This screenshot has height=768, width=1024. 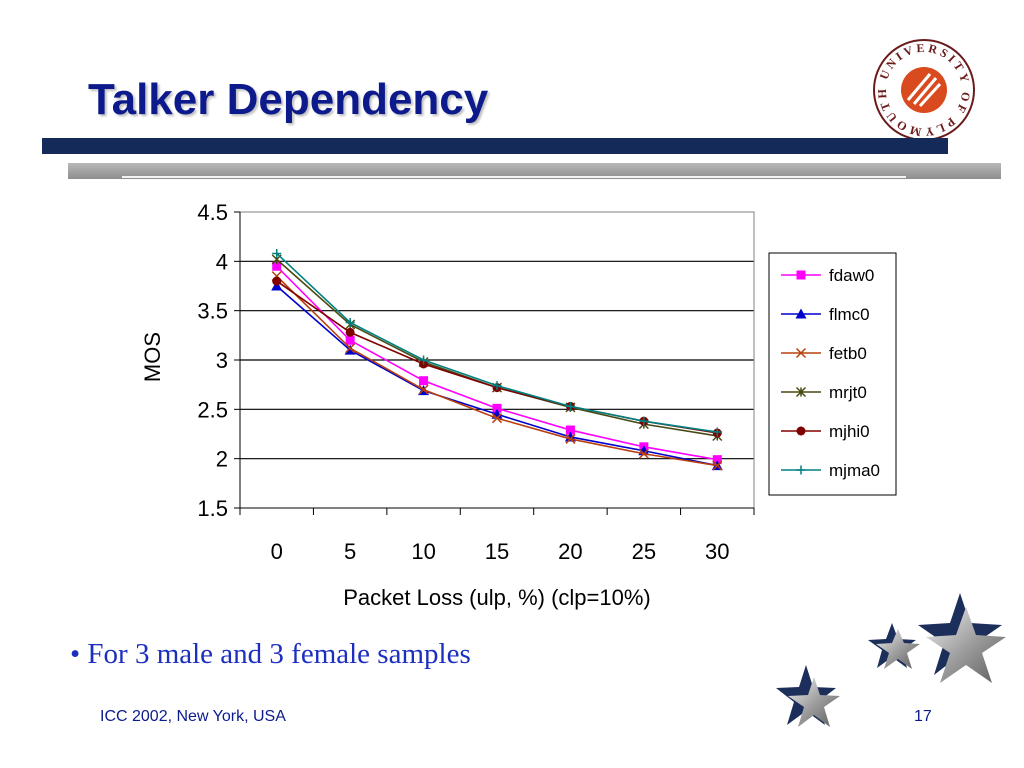 What do you see at coordinates (277, 551) in the screenshot?
I see `x-tick-label: 0` at bounding box center [277, 551].